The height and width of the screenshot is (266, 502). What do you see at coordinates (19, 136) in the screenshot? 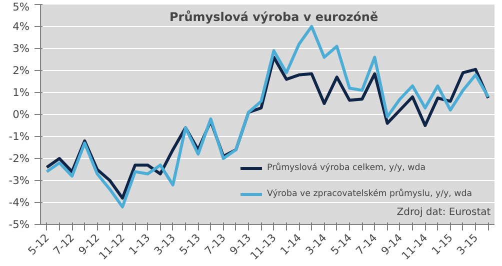
I see `y-tick-label: -1%` at bounding box center [19, 136].